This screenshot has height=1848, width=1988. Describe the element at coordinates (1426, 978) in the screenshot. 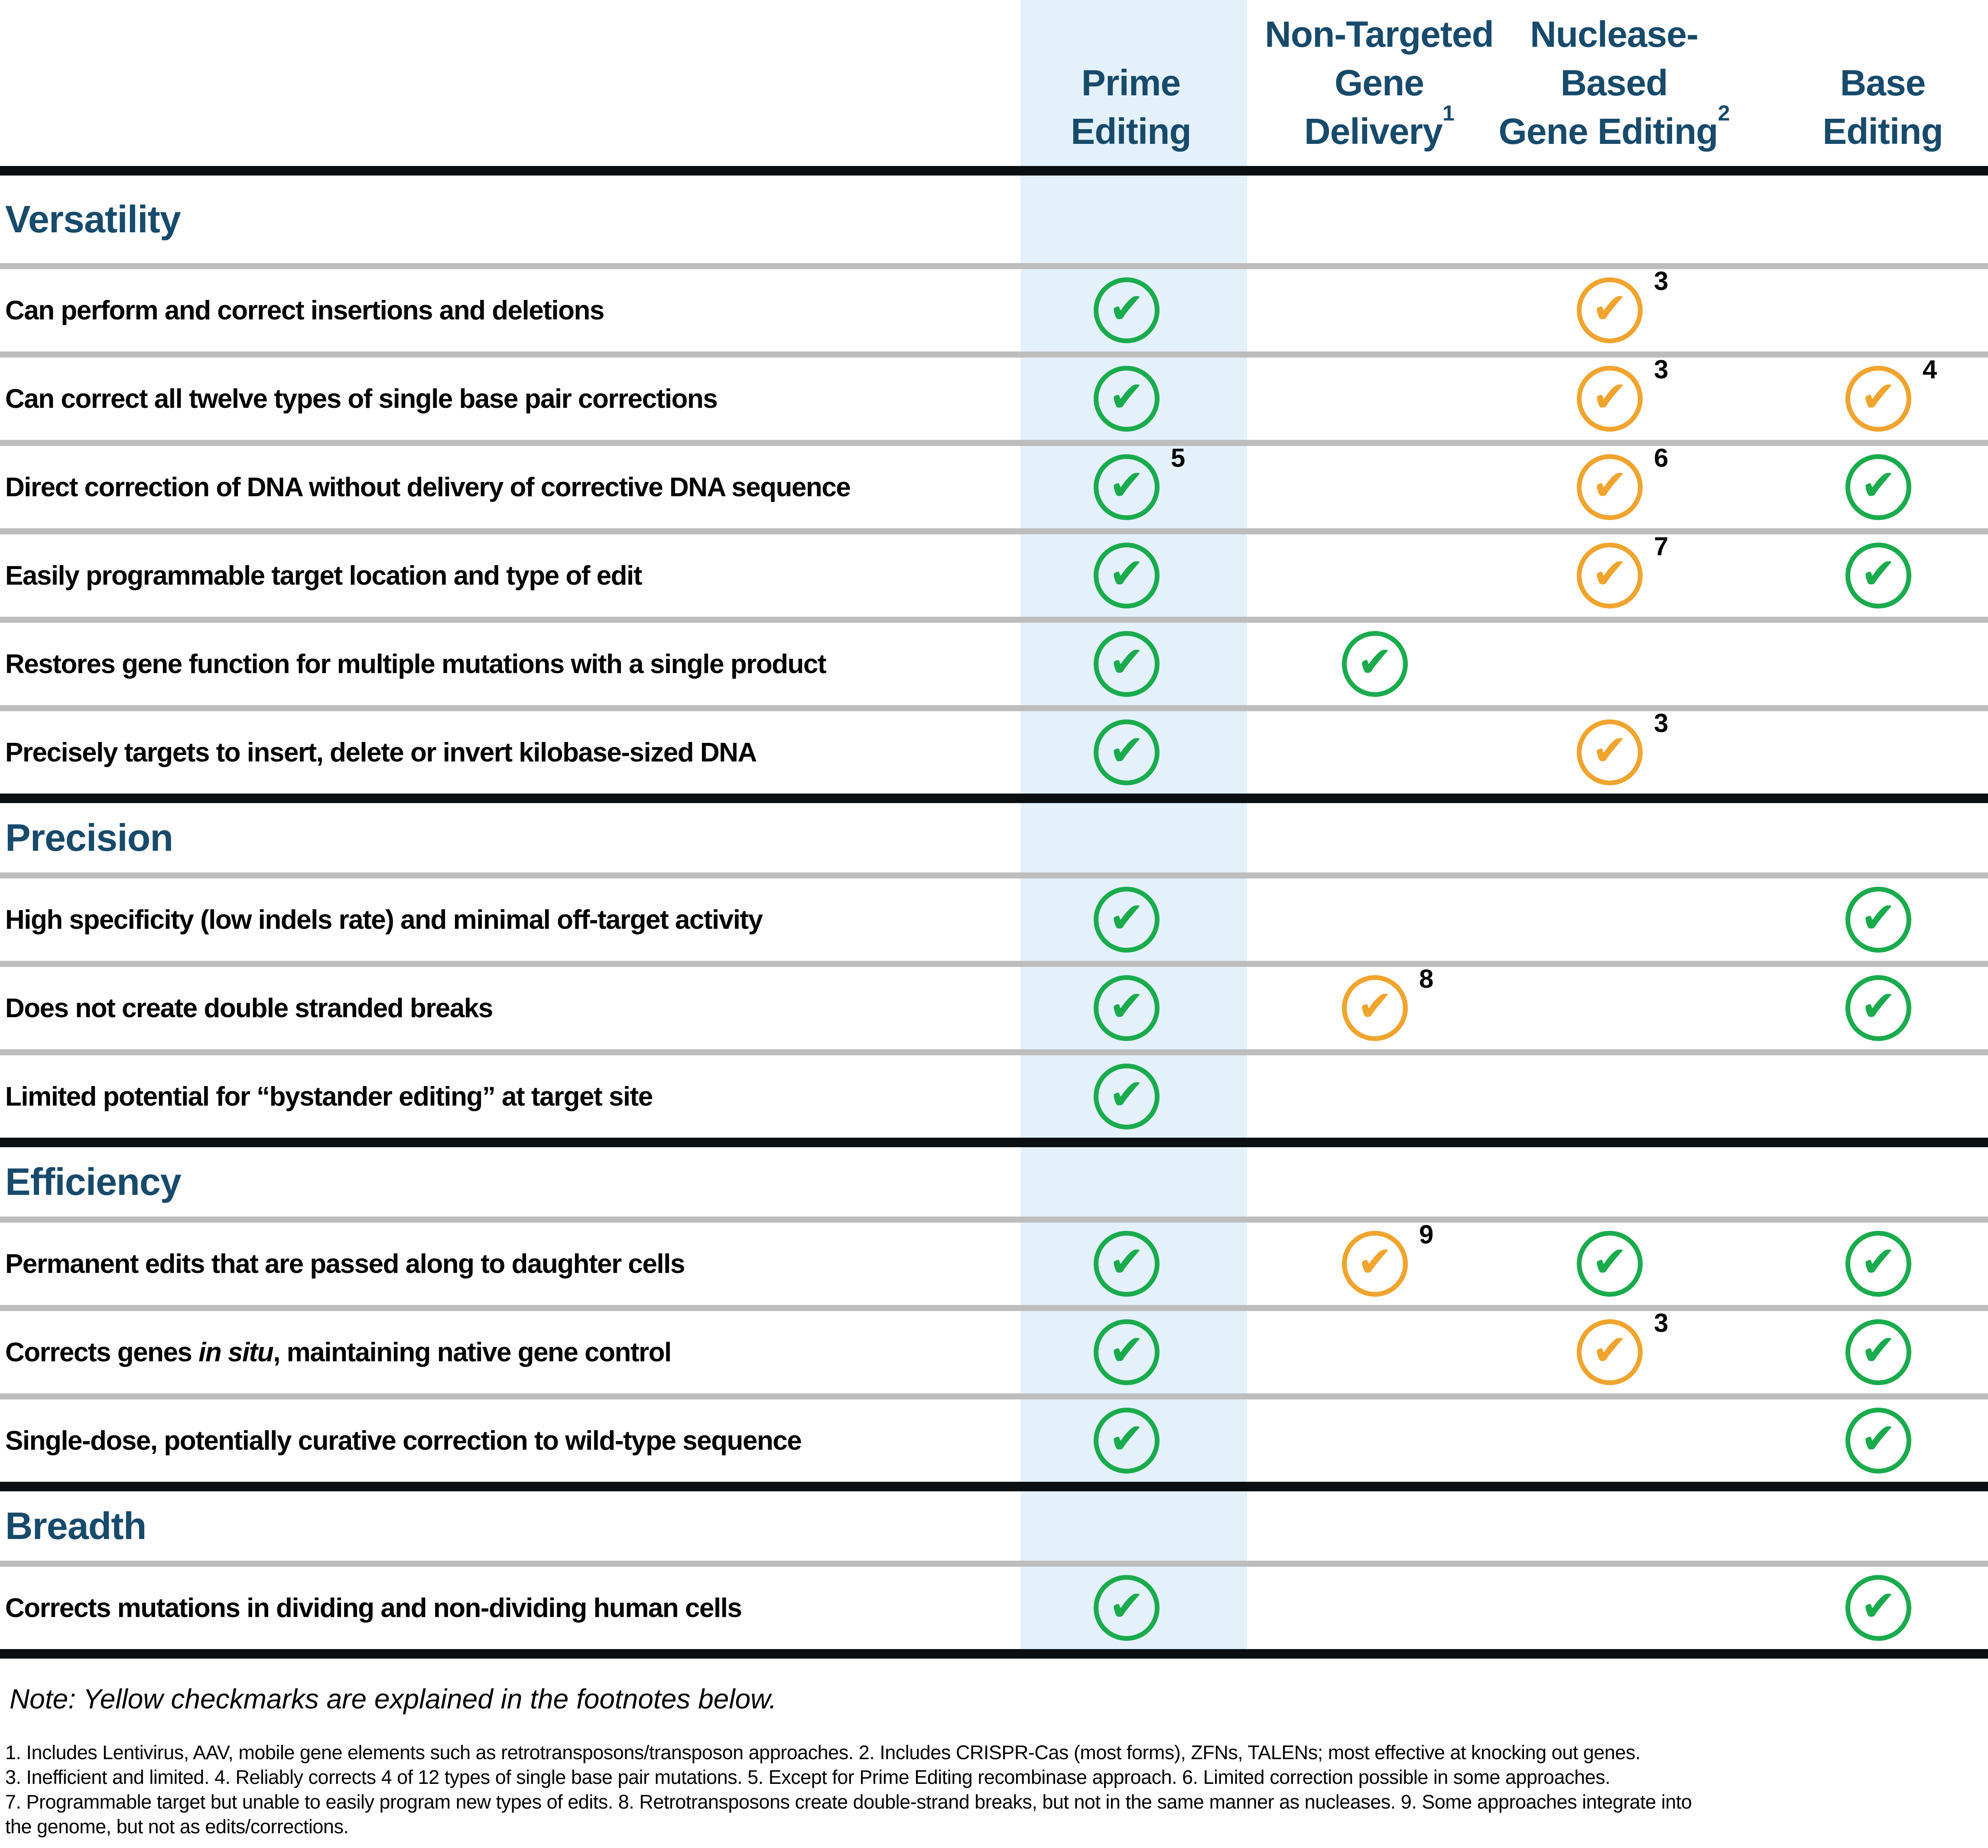

I see `footnote-superscript: 8` at that location.